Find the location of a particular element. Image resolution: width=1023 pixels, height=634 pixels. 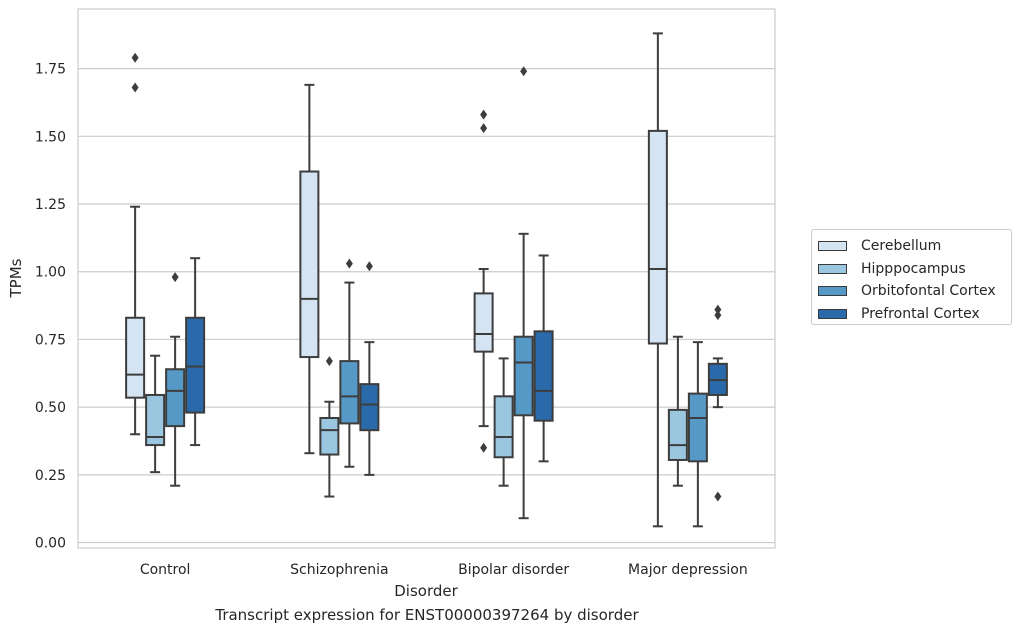

legend-item: Prefrontal Cortex is located at coordinates (914, 314).